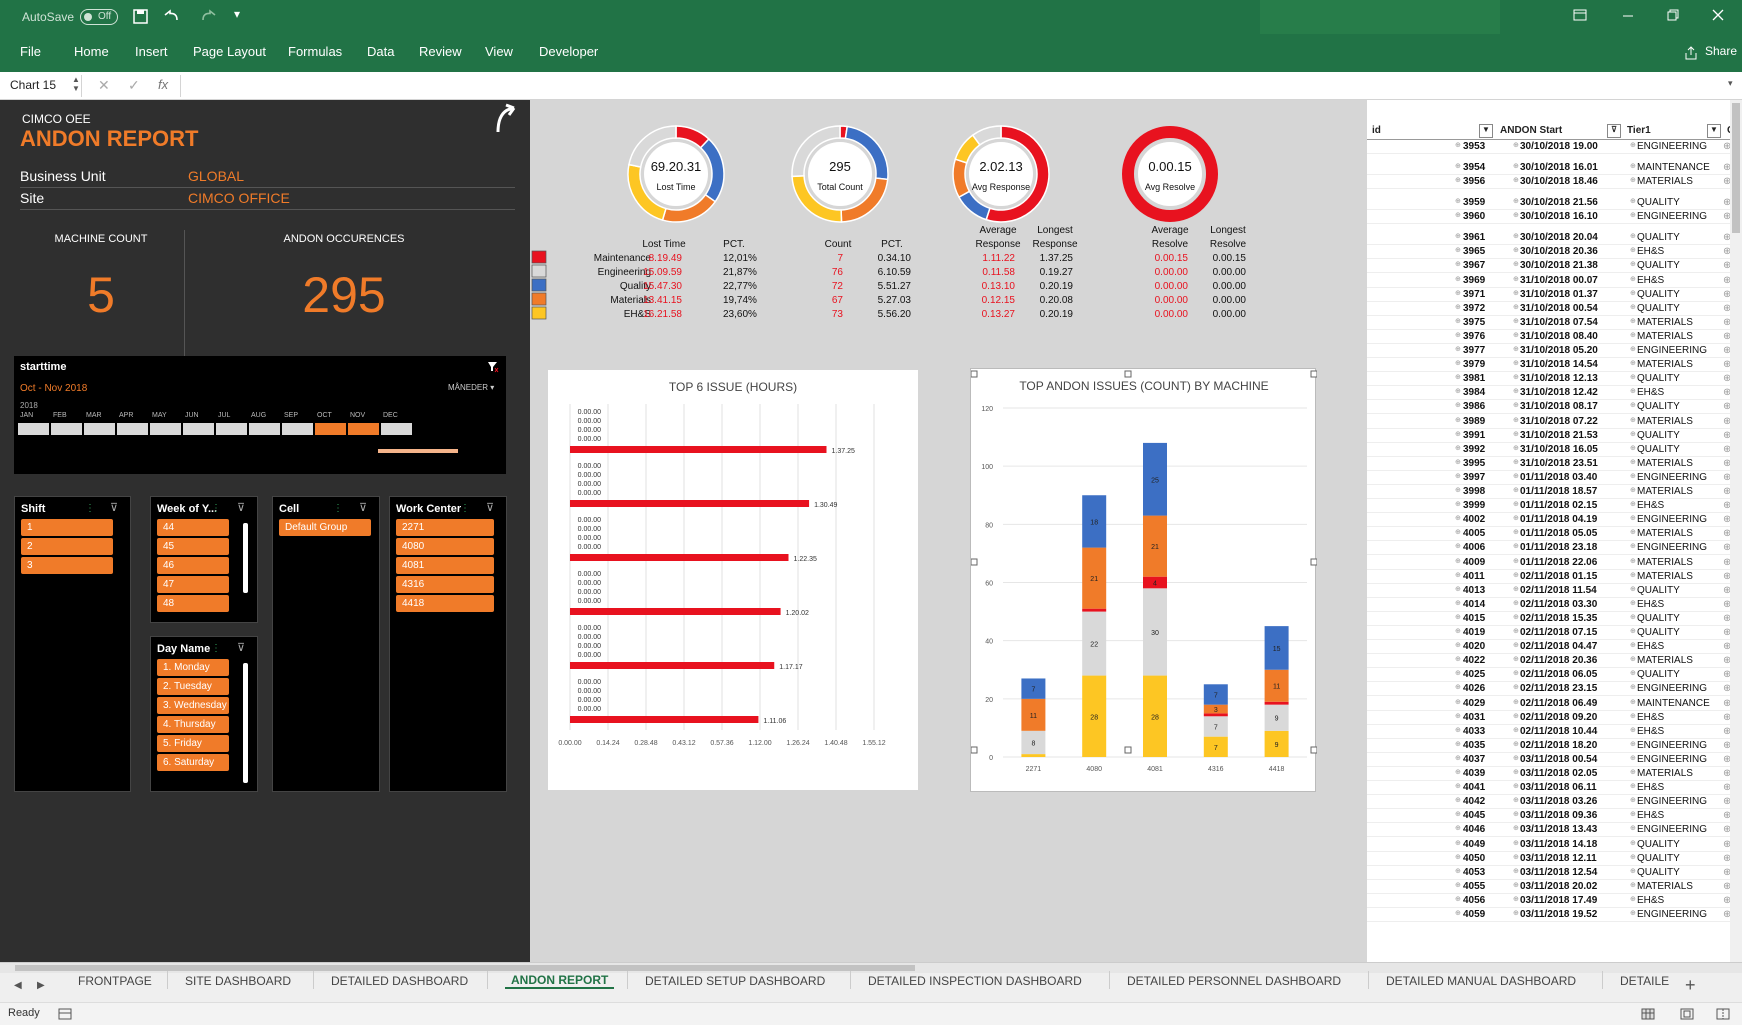 The height and width of the screenshot is (1025, 1742). What do you see at coordinates (325, 527) in the screenshot?
I see `slicer-item: Default Group` at bounding box center [325, 527].